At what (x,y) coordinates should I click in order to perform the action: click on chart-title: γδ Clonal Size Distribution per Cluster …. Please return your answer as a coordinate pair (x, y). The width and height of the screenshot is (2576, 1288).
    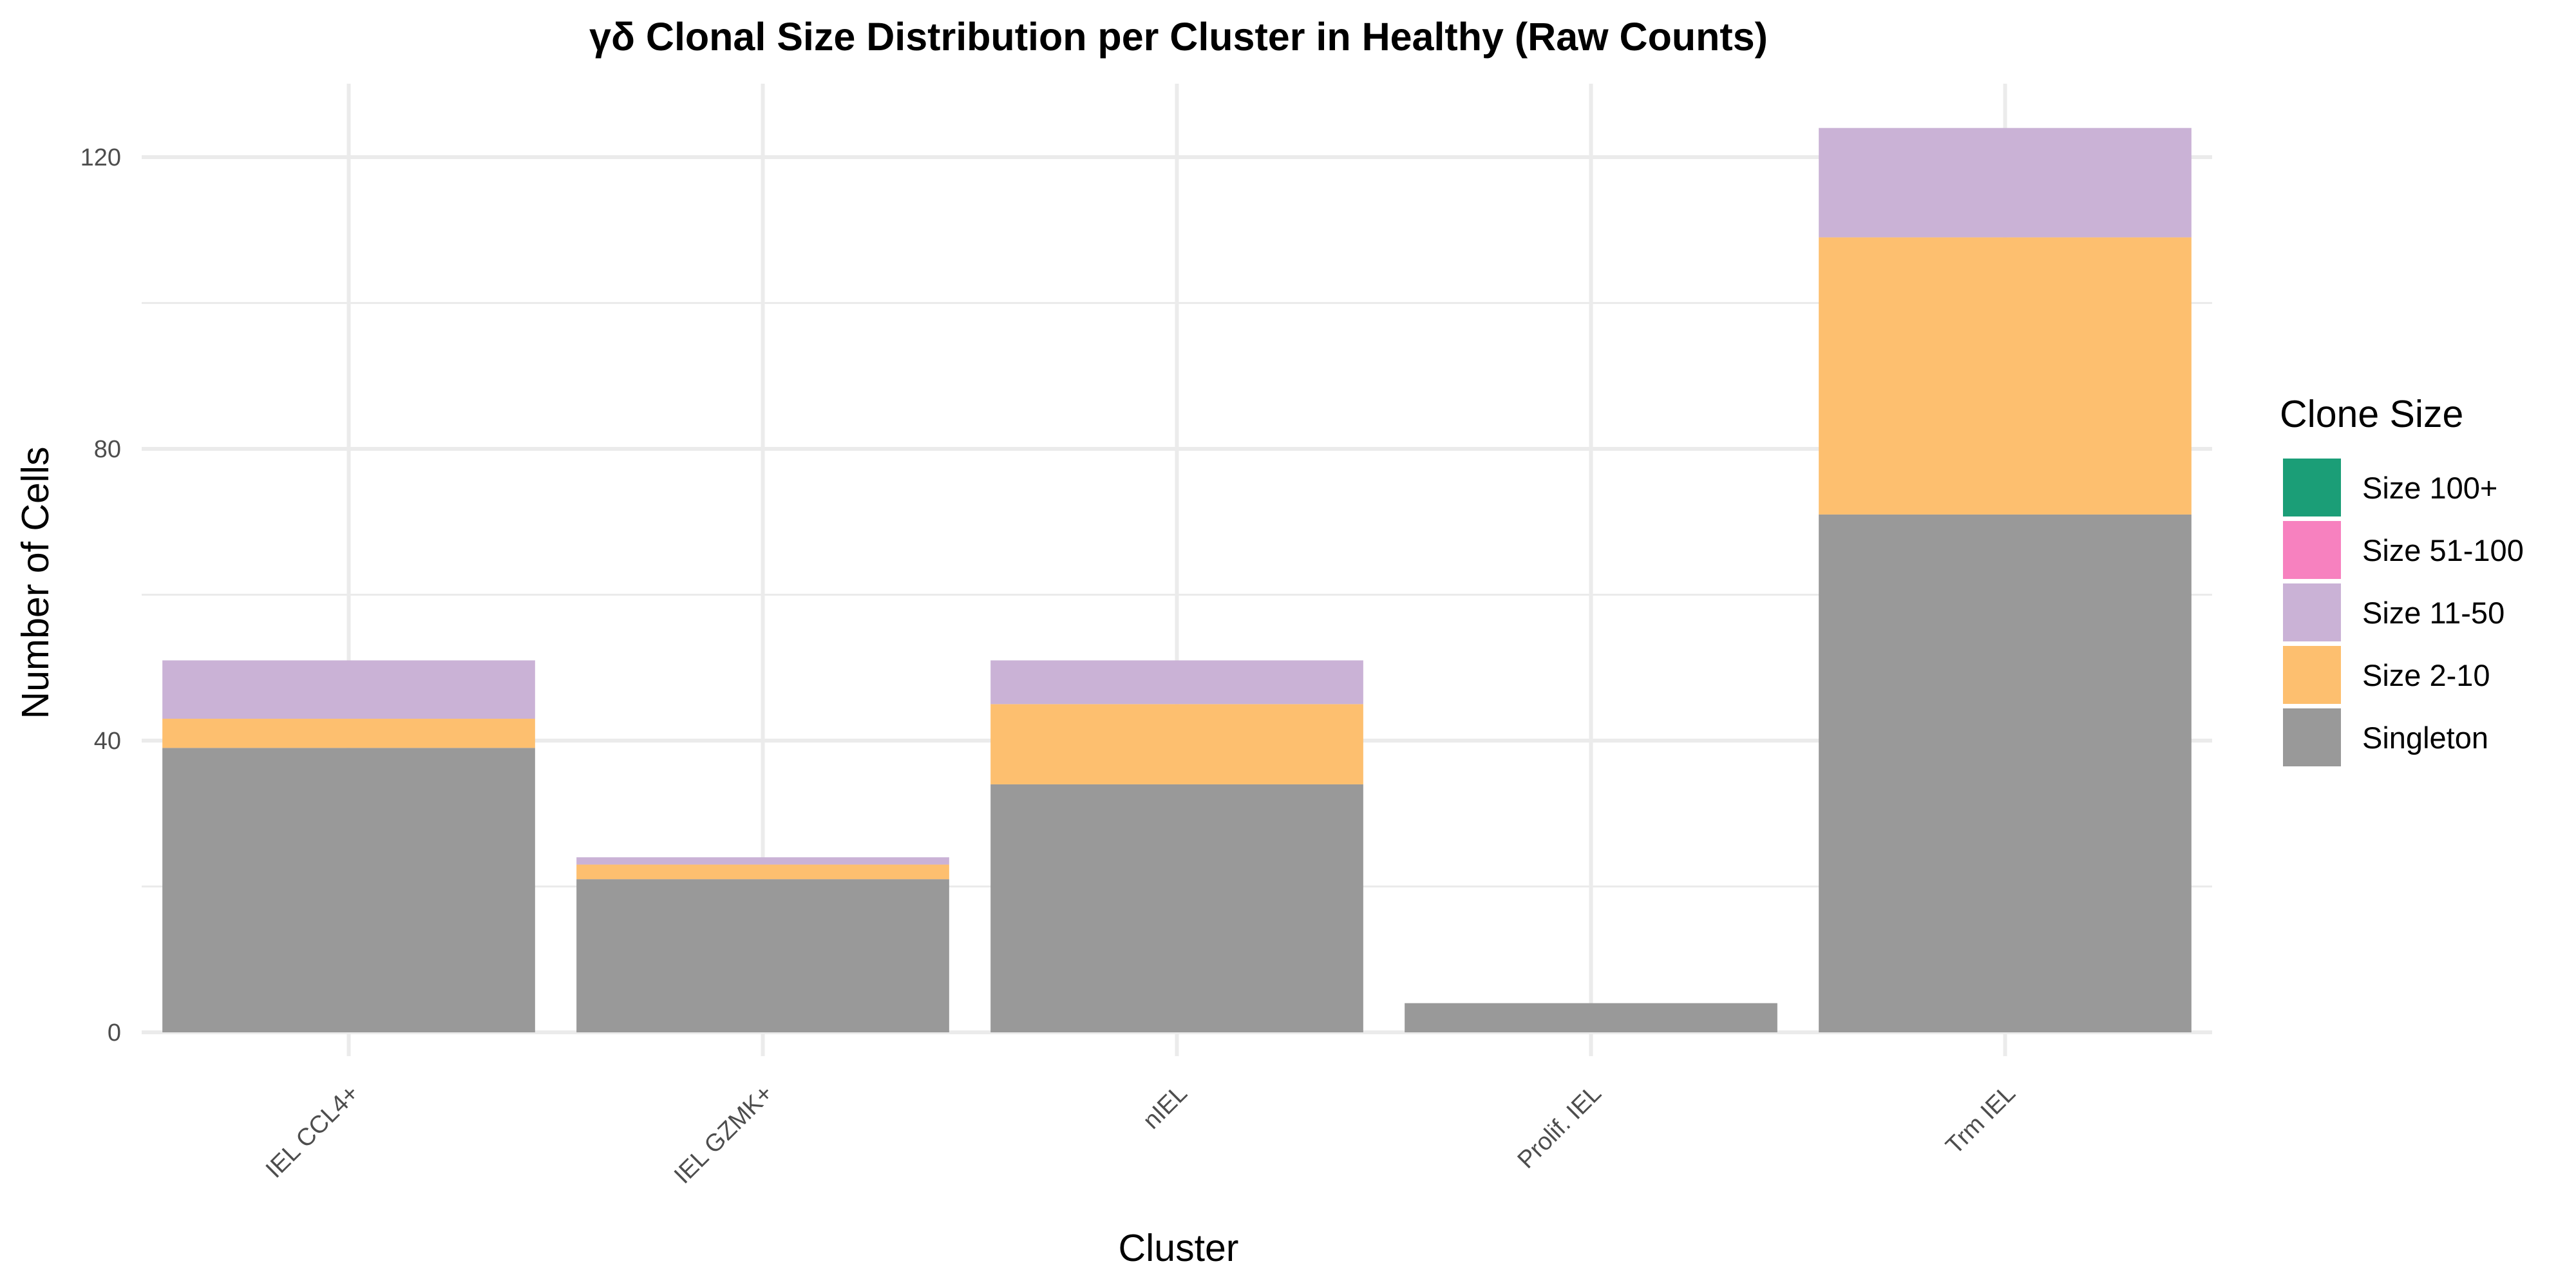
    Looking at the image, I should click on (1178, 37).